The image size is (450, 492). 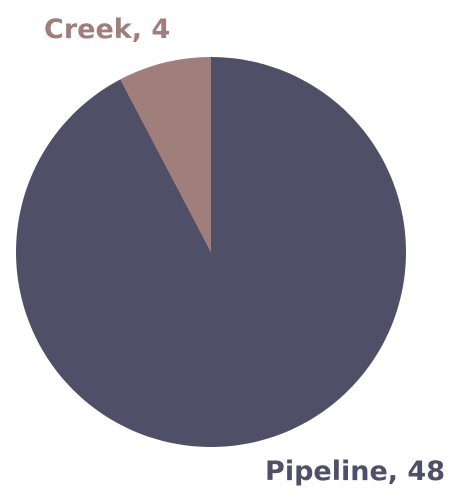 What do you see at coordinates (355, 471) in the screenshot?
I see `data-label-pipeline: Pipeline, 48` at bounding box center [355, 471].